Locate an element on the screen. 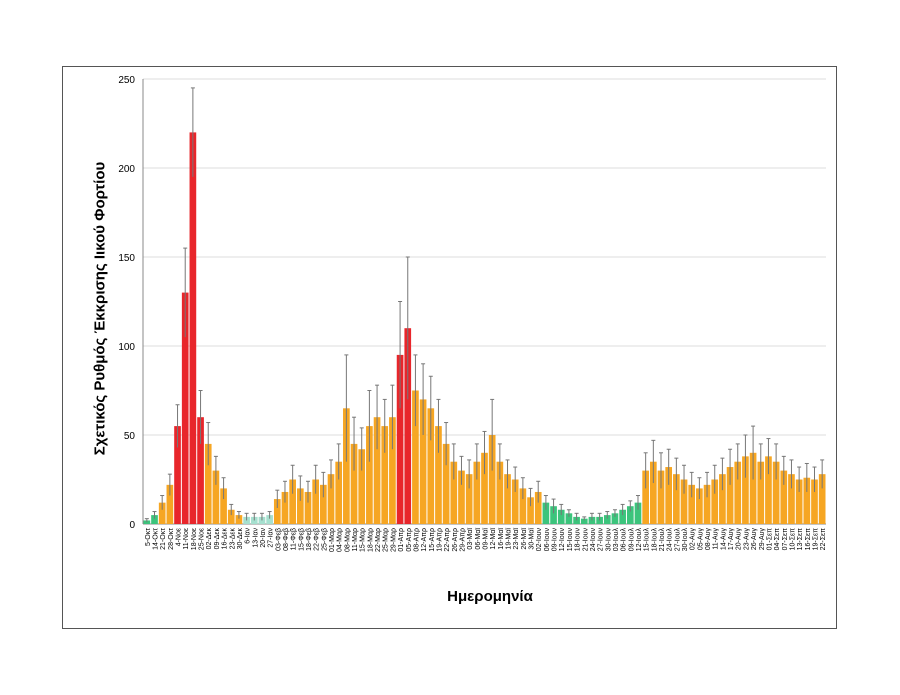  y-tick-label: 50 is located at coordinates (130, 436).